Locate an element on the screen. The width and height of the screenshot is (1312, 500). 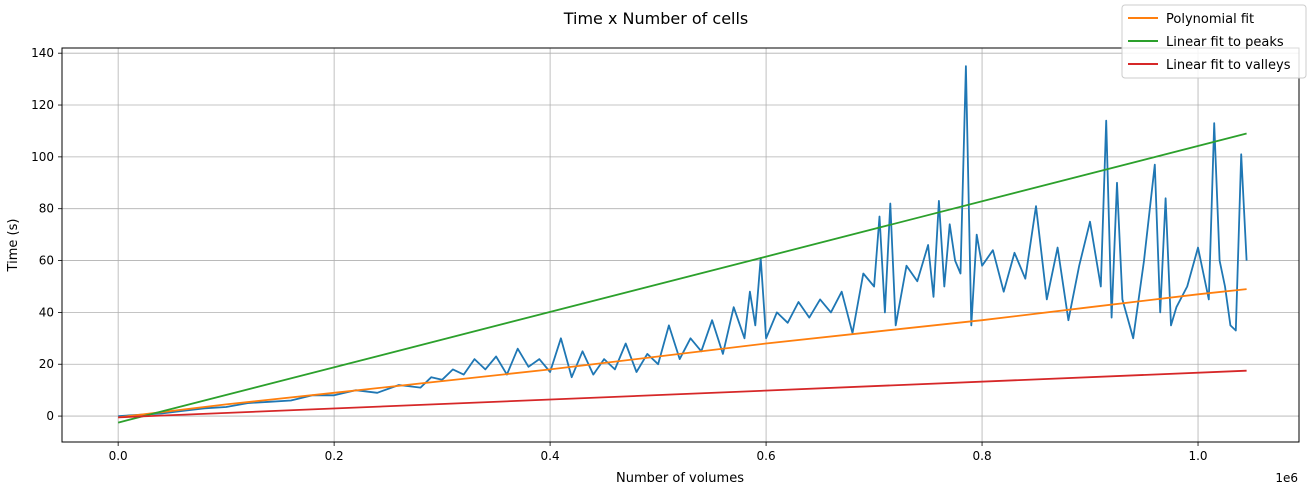
y-tick-label: 40 is located at coordinates (46, 312).